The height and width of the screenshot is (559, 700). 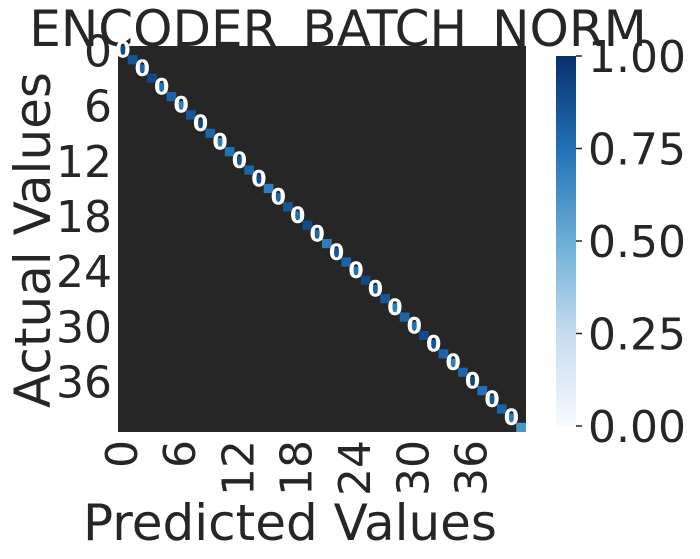 I want to click on colorbar-tick-label: 0.75, so click(x=637, y=150).